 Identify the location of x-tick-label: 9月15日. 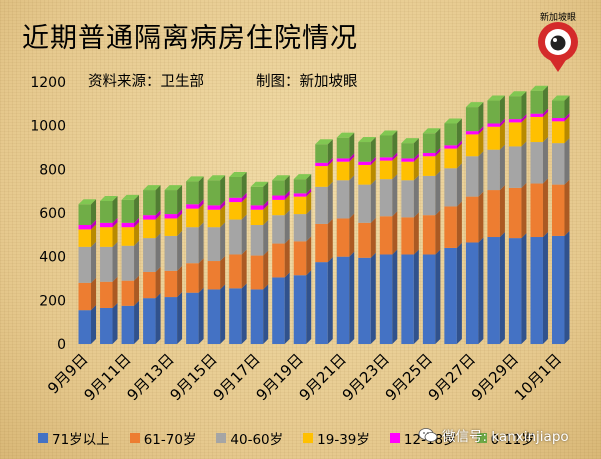
(194, 377).